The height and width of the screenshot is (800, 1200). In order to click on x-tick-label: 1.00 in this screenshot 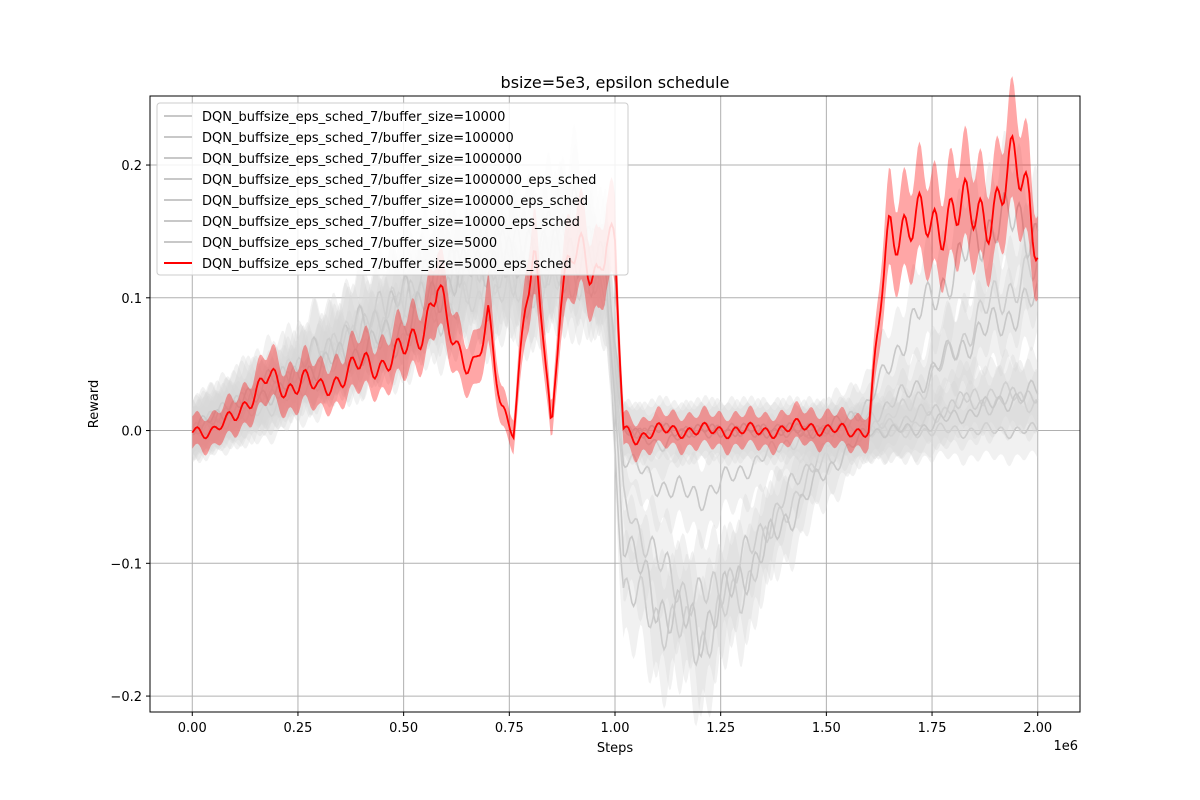, I will do `click(615, 728)`.